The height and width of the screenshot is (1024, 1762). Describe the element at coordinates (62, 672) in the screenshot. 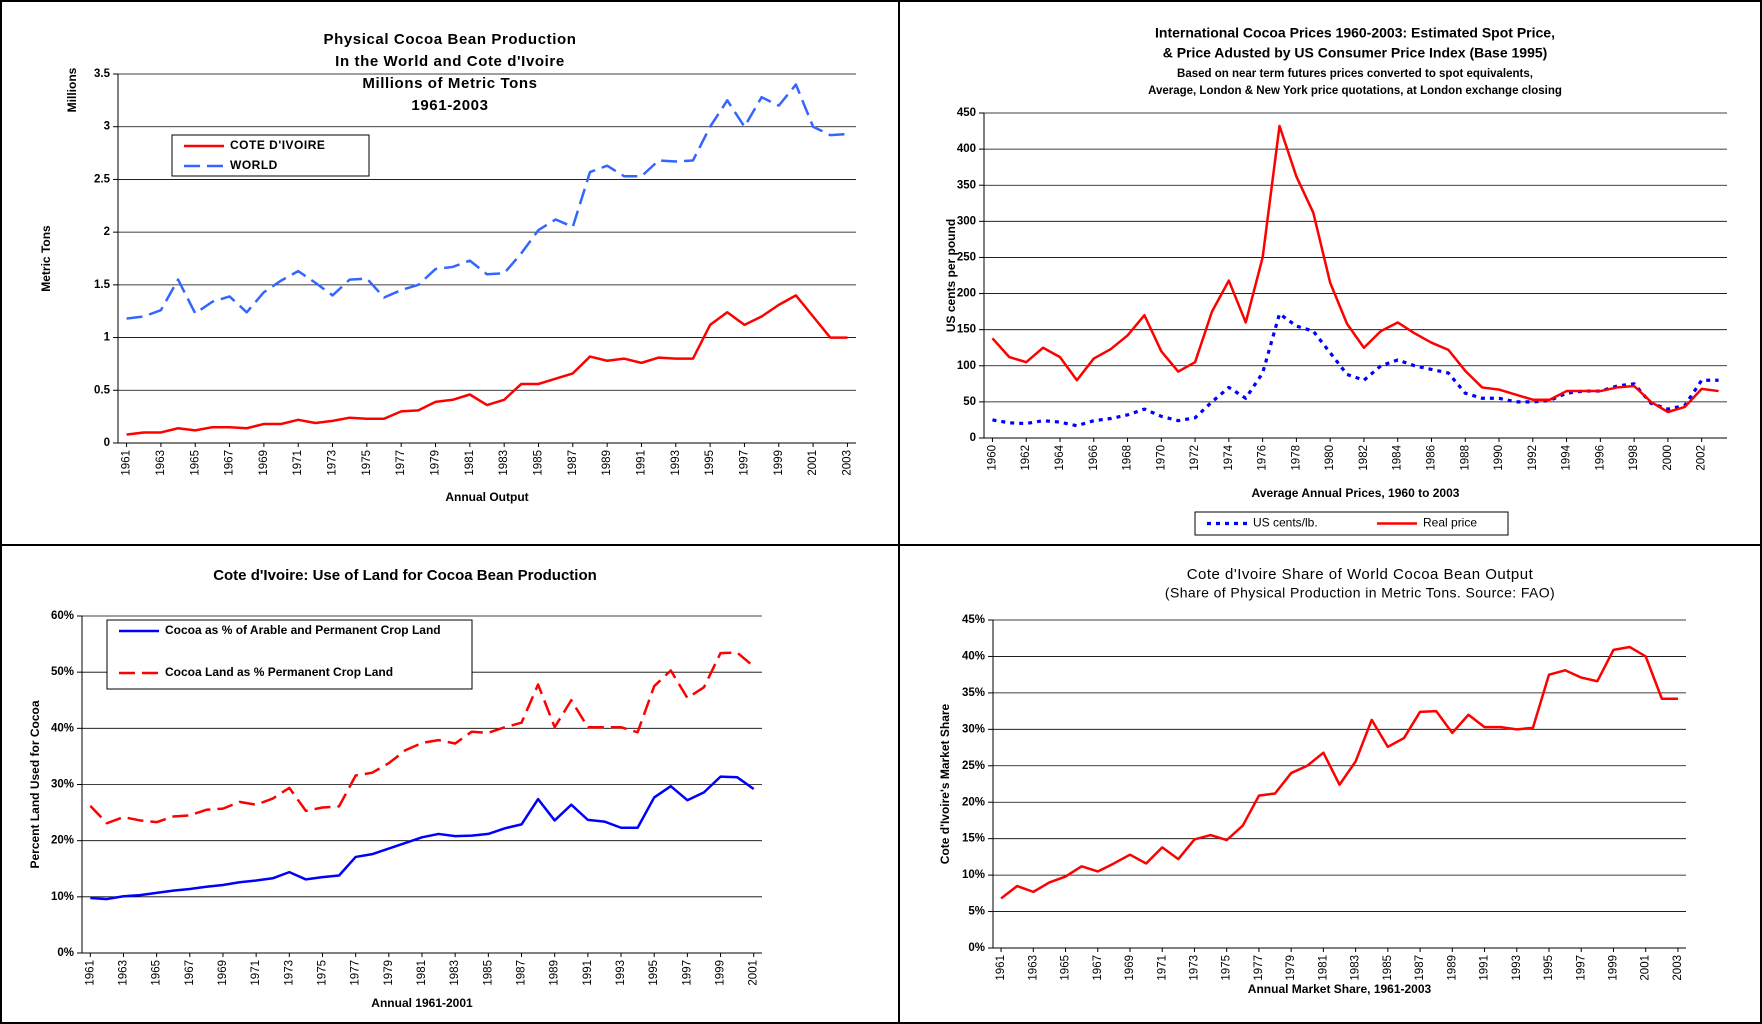

I see `y-tick-label: 50%` at that location.